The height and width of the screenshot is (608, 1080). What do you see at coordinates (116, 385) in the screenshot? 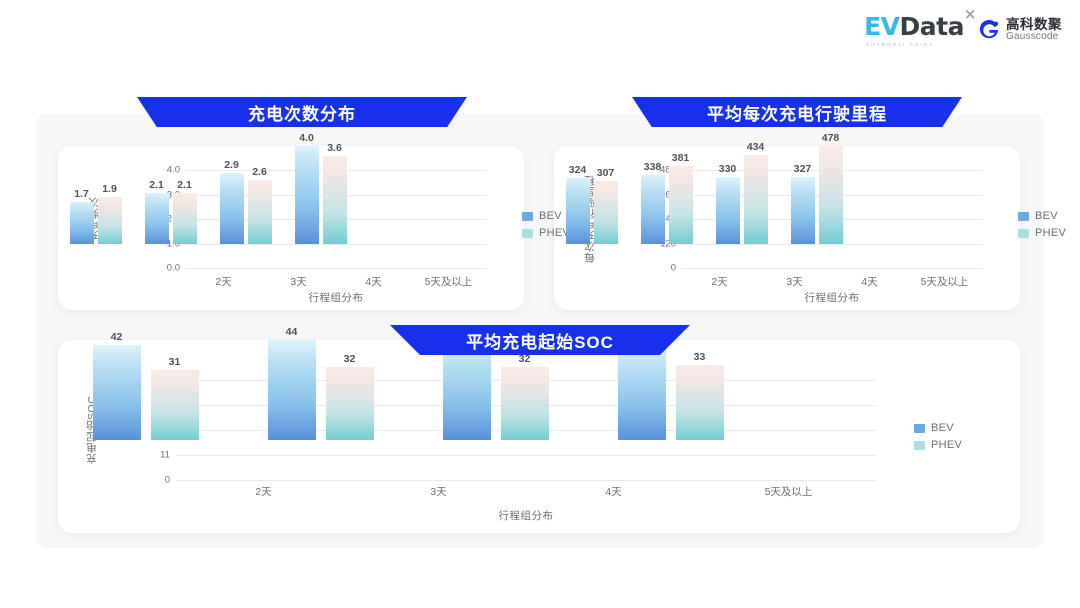
I see `bar-bev: 42` at bounding box center [116, 385].